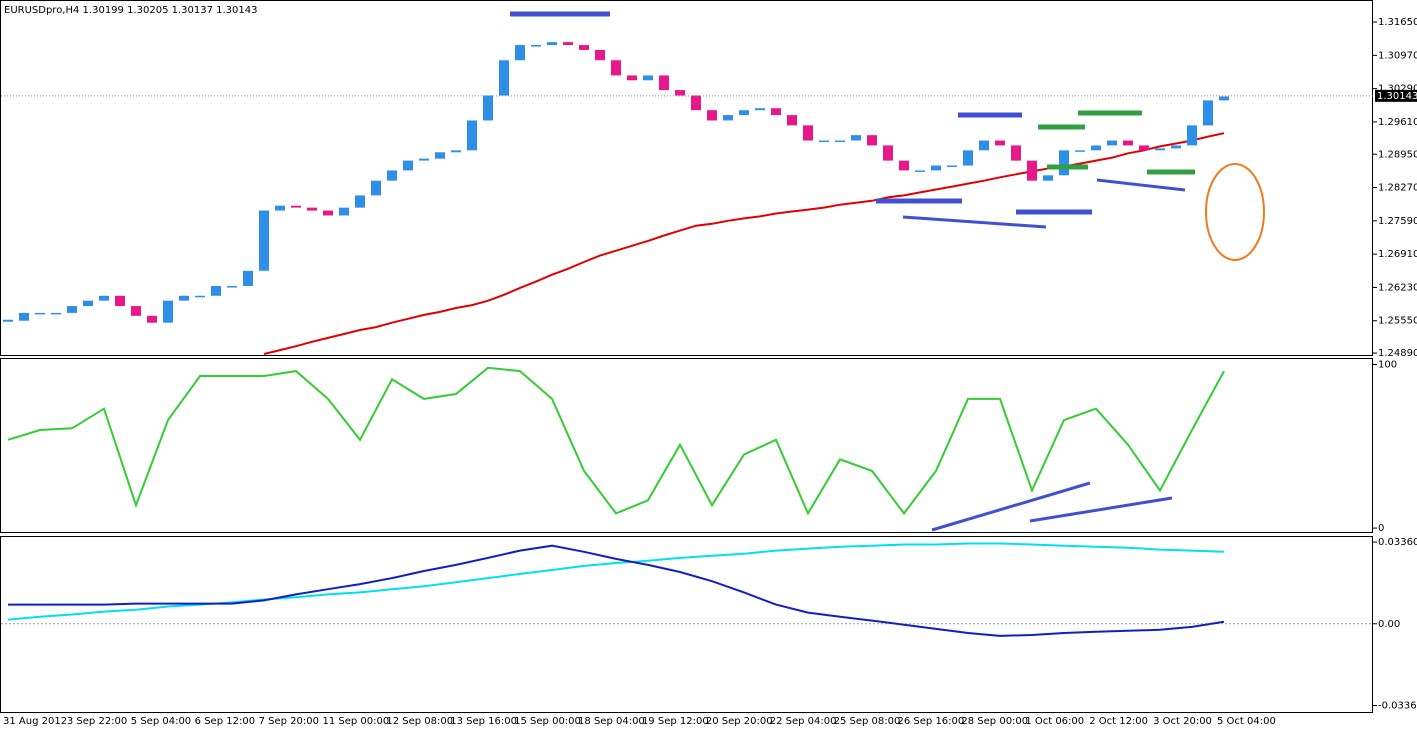 This screenshot has height=730, width=1417. What do you see at coordinates (1397, 122) in the screenshot?
I see `y-tick-label: 1.29610` at bounding box center [1397, 122].